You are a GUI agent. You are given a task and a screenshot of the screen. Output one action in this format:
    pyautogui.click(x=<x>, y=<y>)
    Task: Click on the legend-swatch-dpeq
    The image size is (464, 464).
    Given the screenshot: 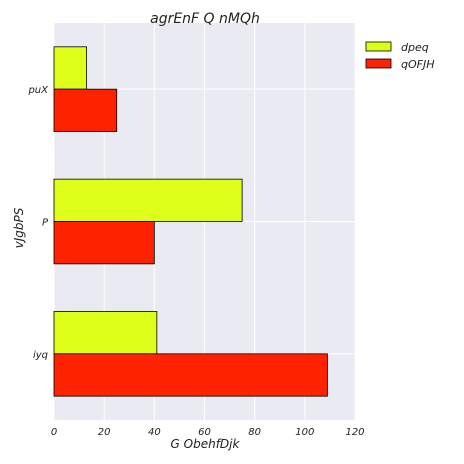 What is the action you would take?
    pyautogui.click(x=378, y=46)
    